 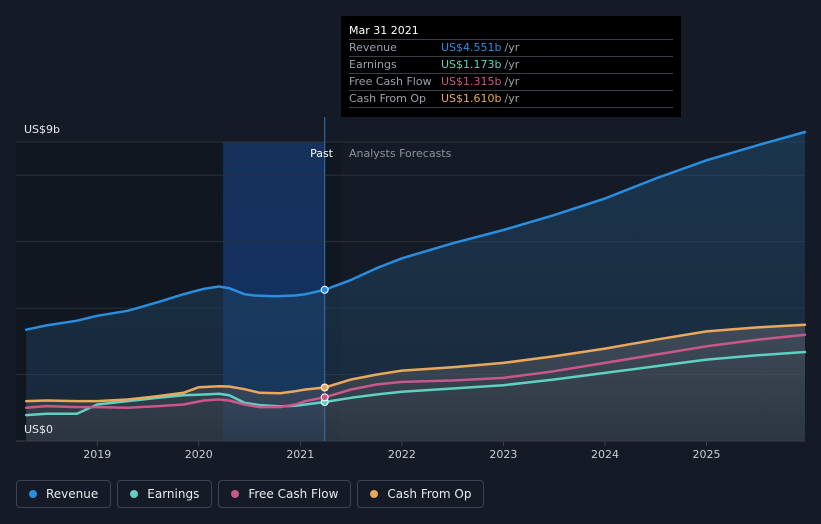 What do you see at coordinates (324, 387) in the screenshot?
I see `marker-cash-from-op` at bounding box center [324, 387].